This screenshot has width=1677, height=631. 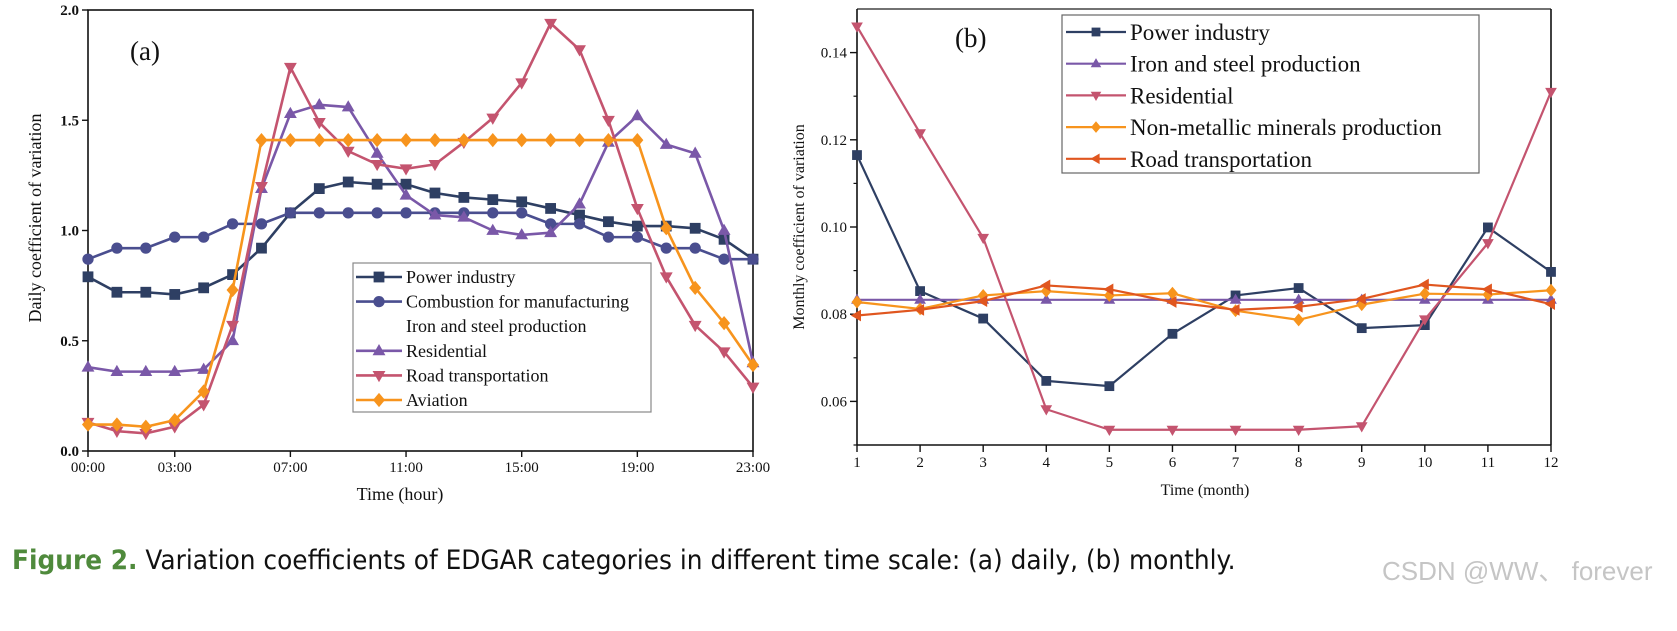 What do you see at coordinates (496, 326) in the screenshot?
I see `legend-label: Iron and steel production` at bounding box center [496, 326].